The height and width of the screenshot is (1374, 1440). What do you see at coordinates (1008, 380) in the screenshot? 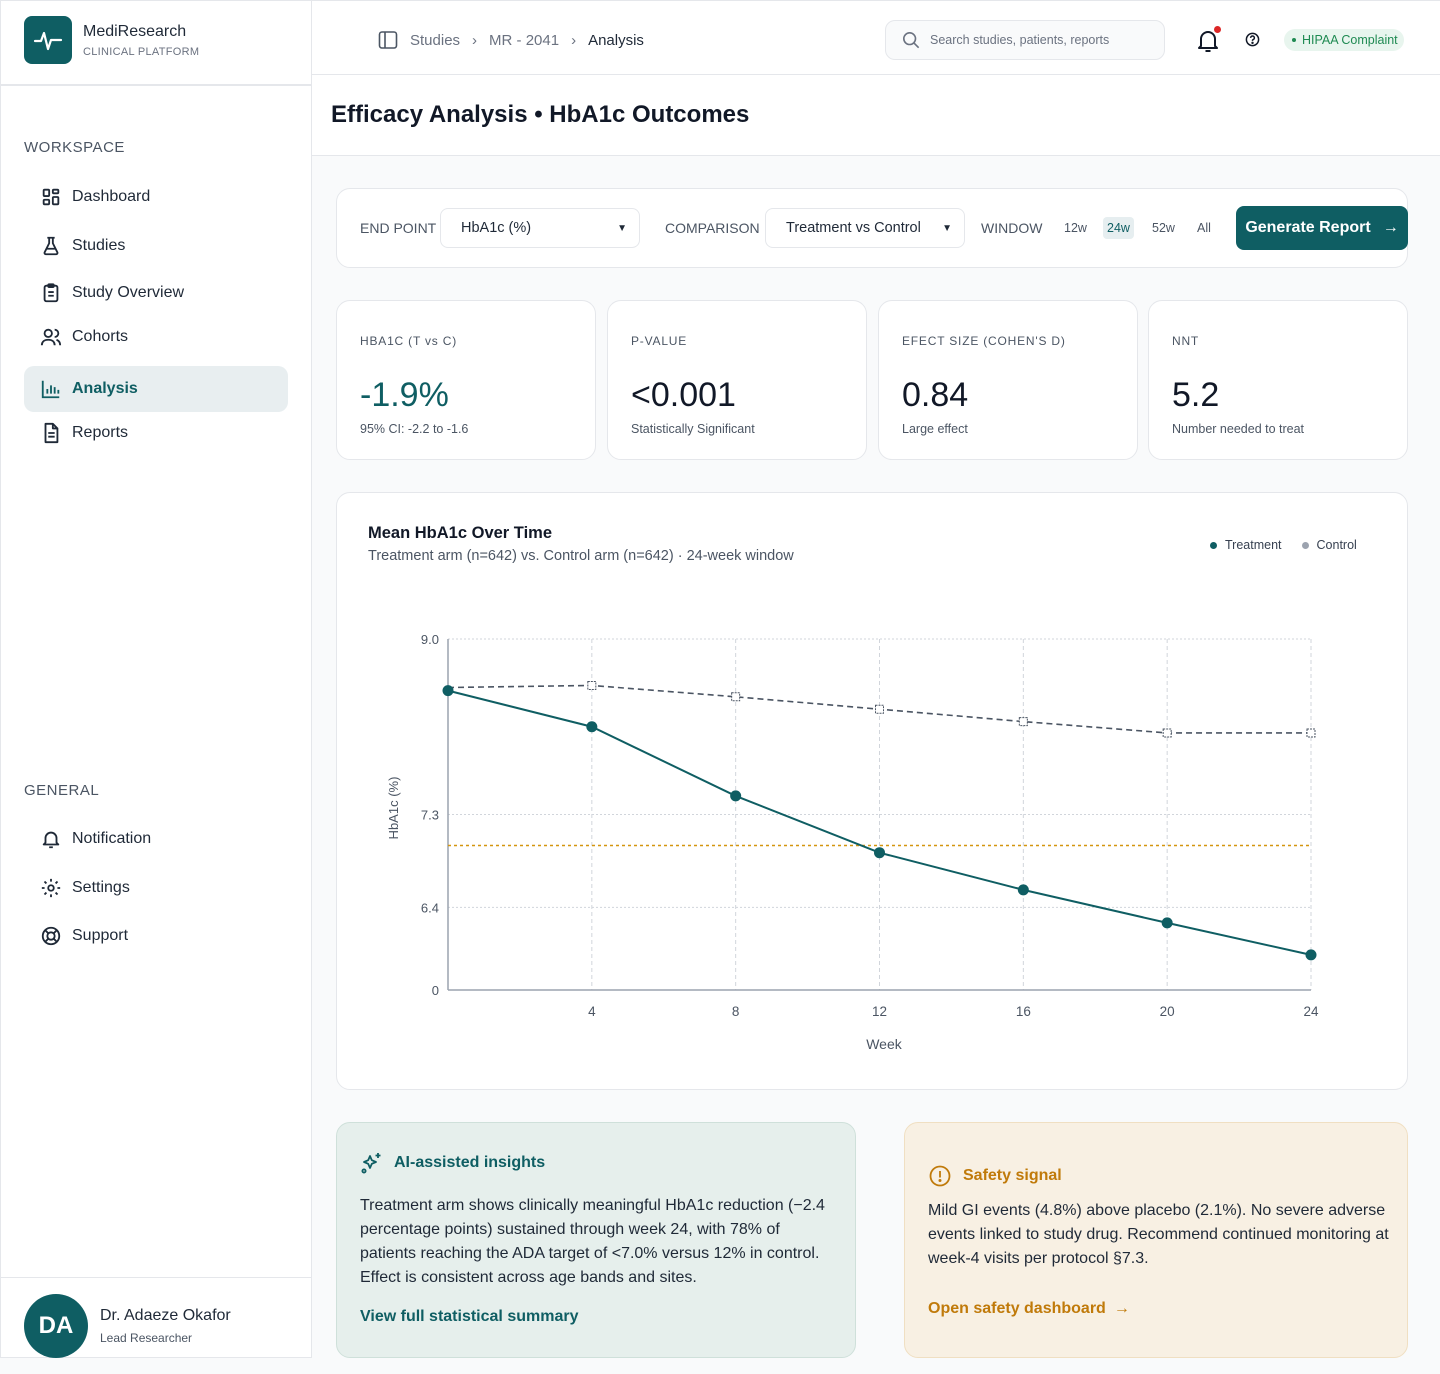
I see `stat-card-effect-size: EFECT SIZE (COHEN'S D) 0.84 Large effect` at bounding box center [1008, 380].